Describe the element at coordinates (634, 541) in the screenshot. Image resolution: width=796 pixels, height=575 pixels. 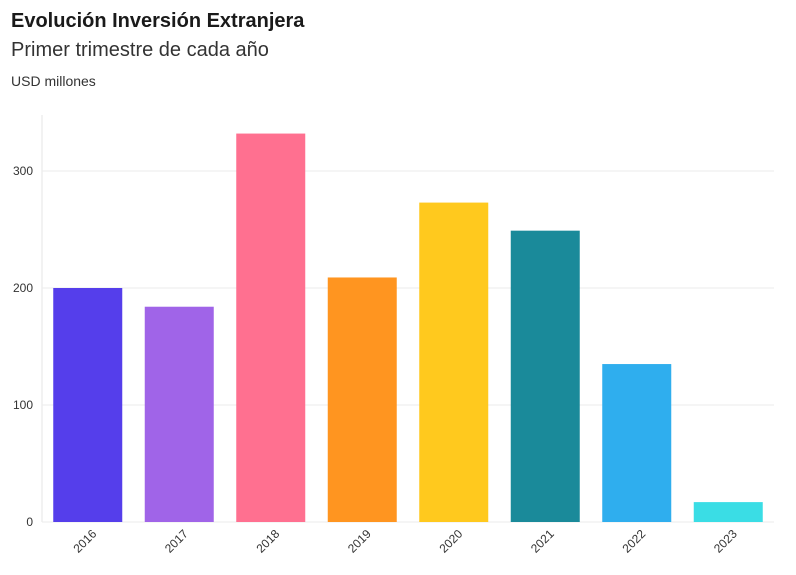
I see `x-tick-label: 2022` at that location.